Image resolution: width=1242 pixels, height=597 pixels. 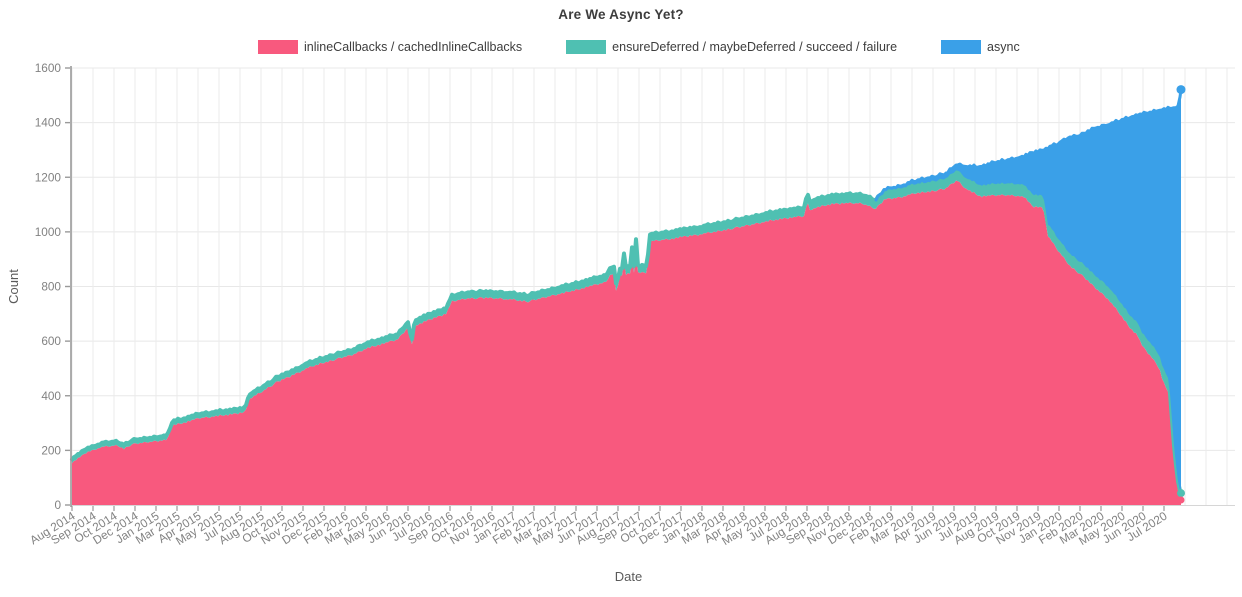 What do you see at coordinates (1181, 493) in the screenshot?
I see `ensuredeferred-end-marker` at bounding box center [1181, 493].